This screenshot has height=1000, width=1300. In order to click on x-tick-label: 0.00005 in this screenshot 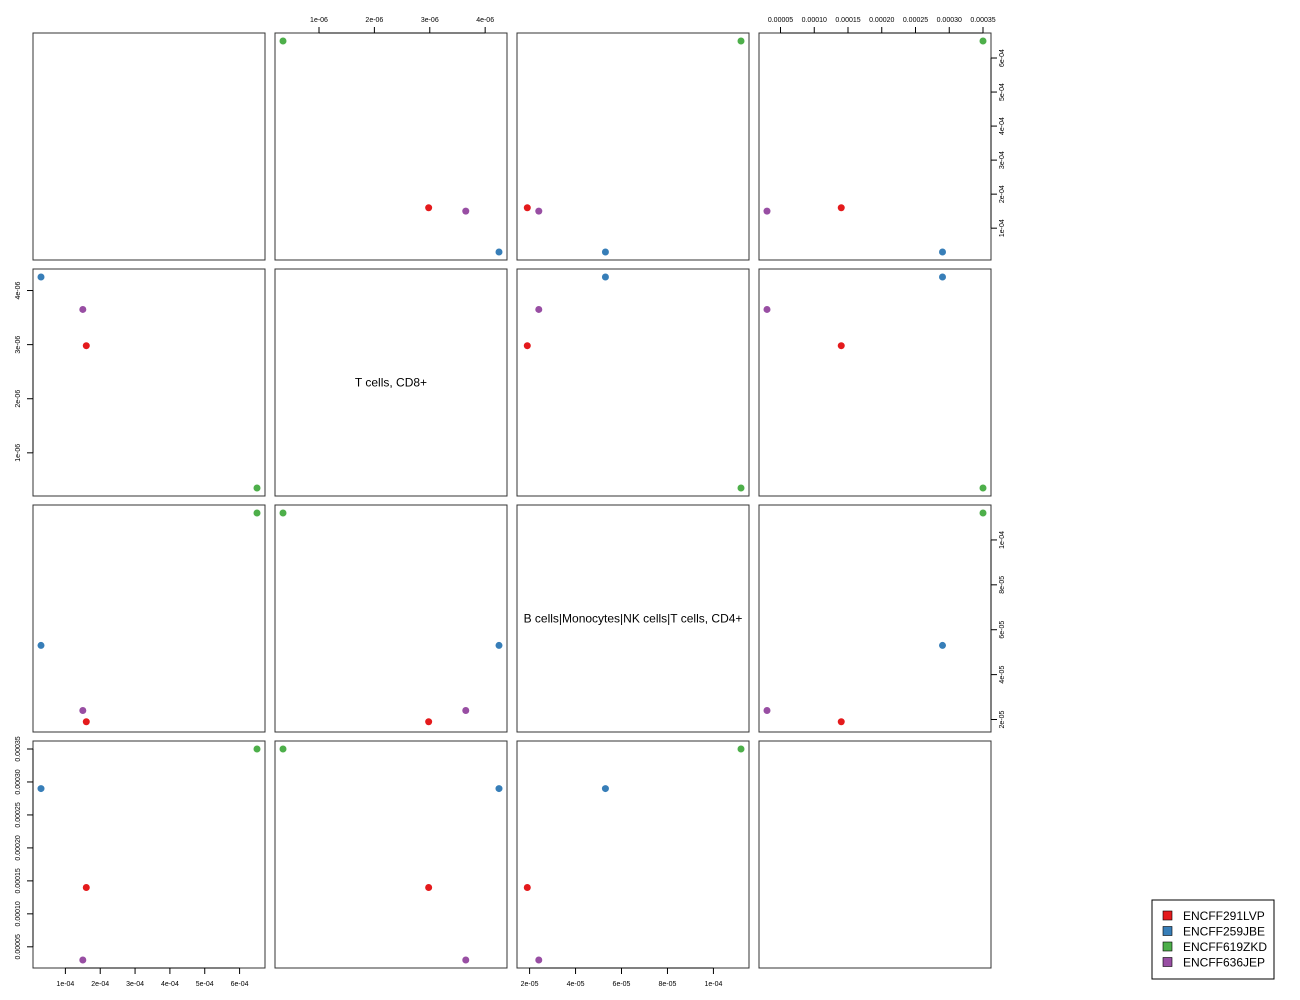, I will do `click(780, 20)`.